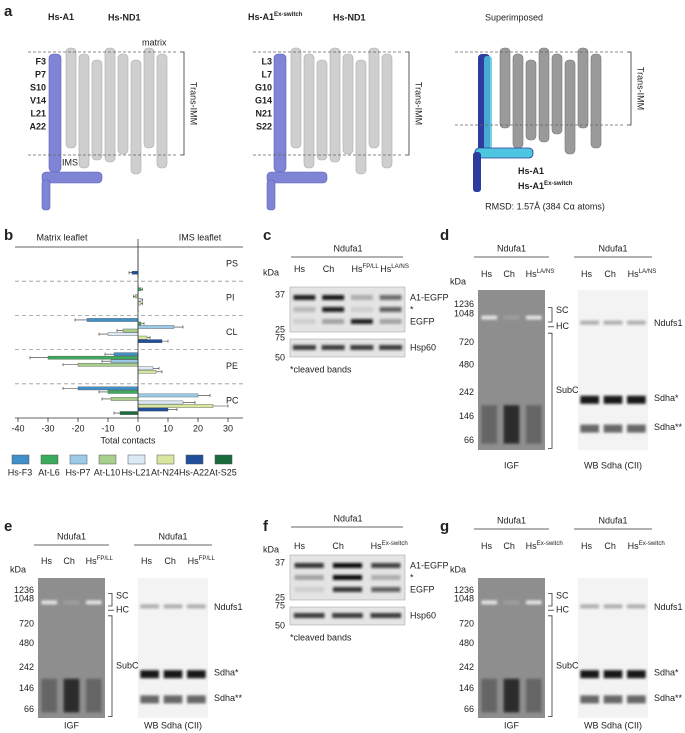 Image resolution: width=685 pixels, height=733 pixels. Describe the element at coordinates (280, 597) in the screenshot. I see `marker-label: 25` at that location.